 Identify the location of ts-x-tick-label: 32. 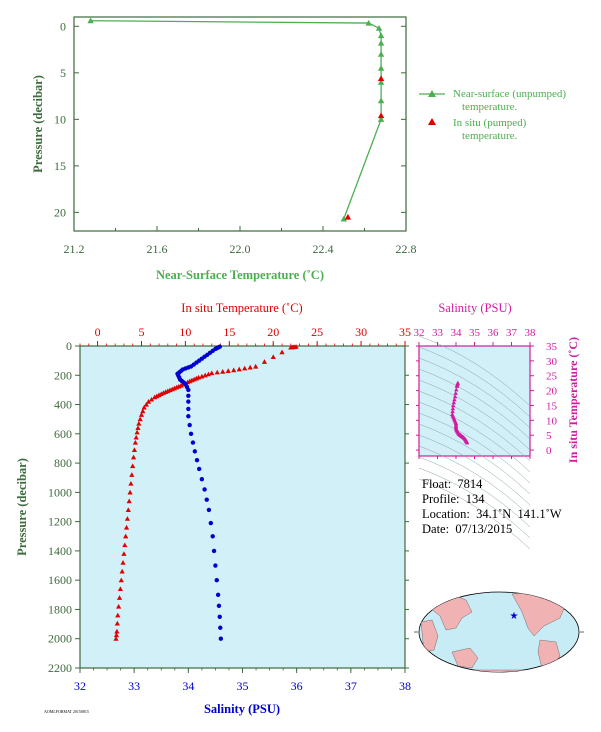
(419, 333).